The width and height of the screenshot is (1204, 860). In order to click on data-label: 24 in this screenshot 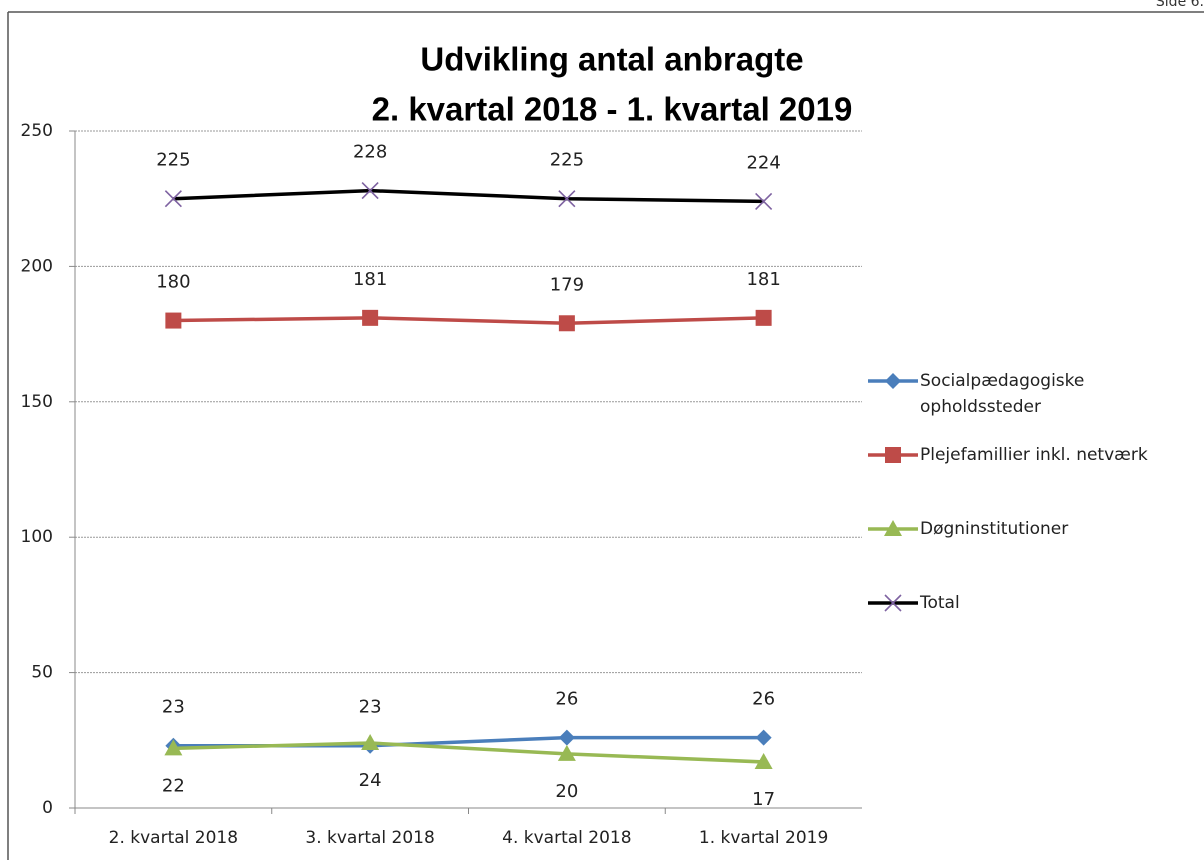, I will do `click(370, 780)`.